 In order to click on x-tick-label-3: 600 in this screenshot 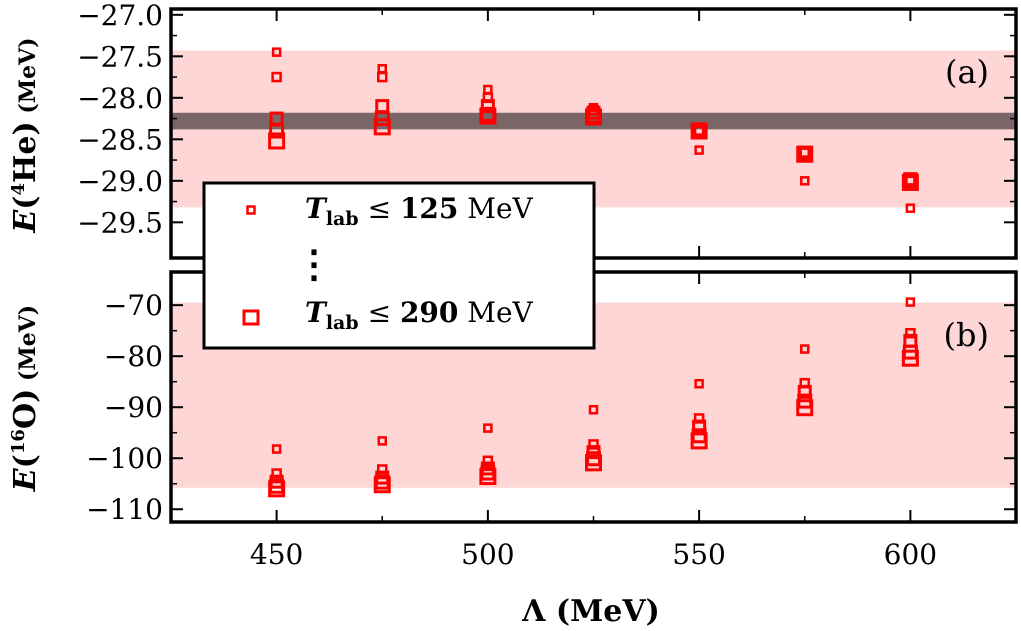, I will do `click(910, 554)`.